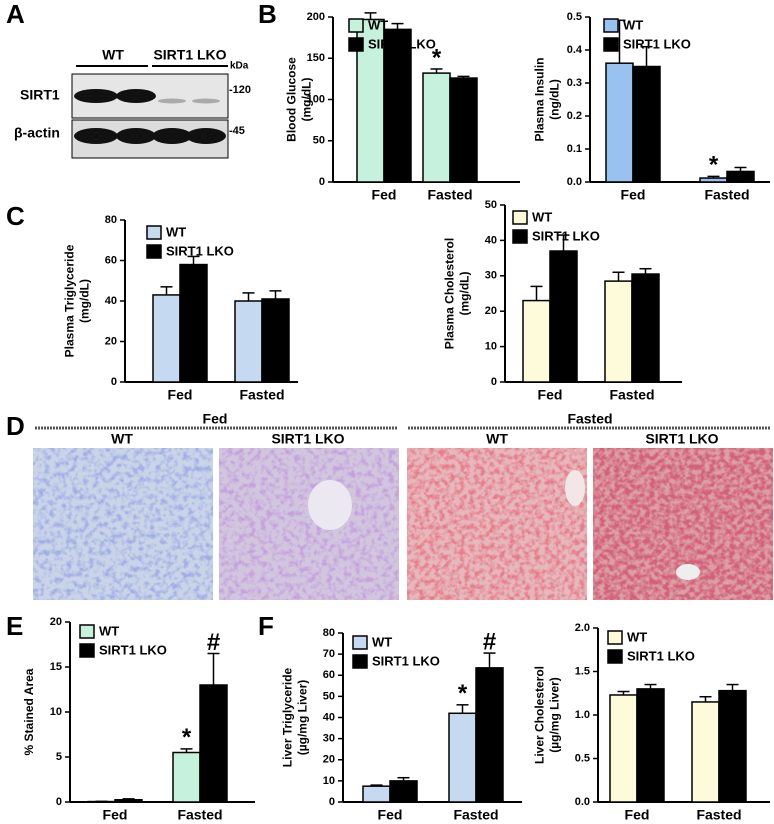 The height and width of the screenshot is (824, 774). I want to click on y-axis-title: % Stained Area, so click(29, 711).